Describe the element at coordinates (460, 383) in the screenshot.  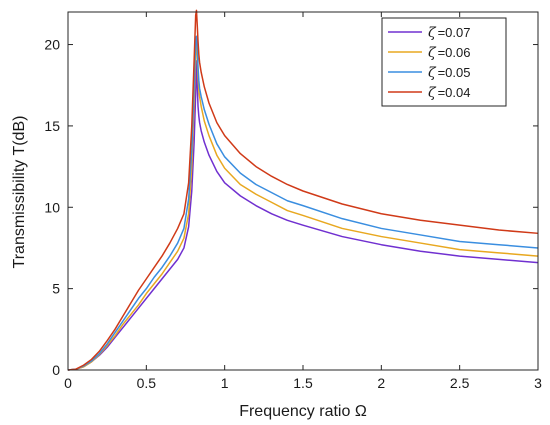
I see `x-tick-label: 2.5` at that location.